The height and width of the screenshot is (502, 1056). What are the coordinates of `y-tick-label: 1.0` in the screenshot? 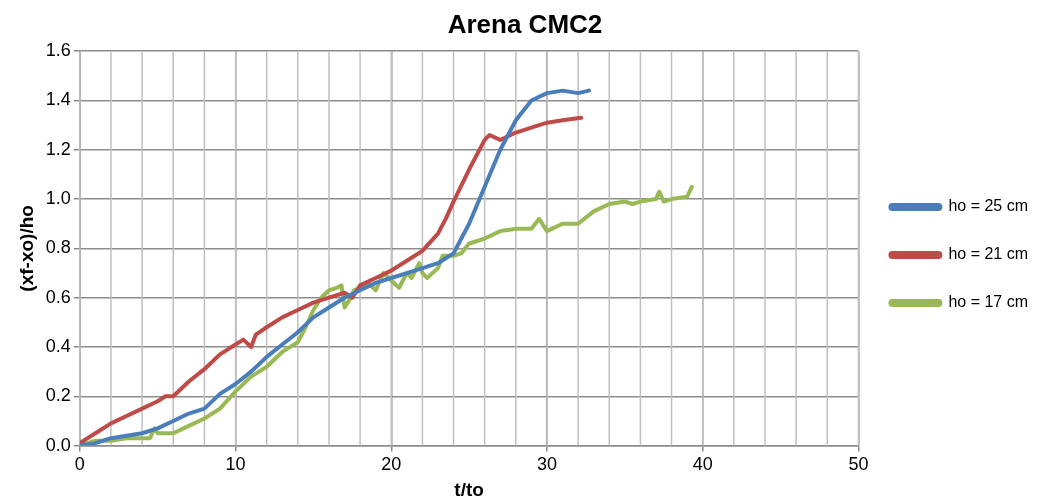 It's located at (58, 198).